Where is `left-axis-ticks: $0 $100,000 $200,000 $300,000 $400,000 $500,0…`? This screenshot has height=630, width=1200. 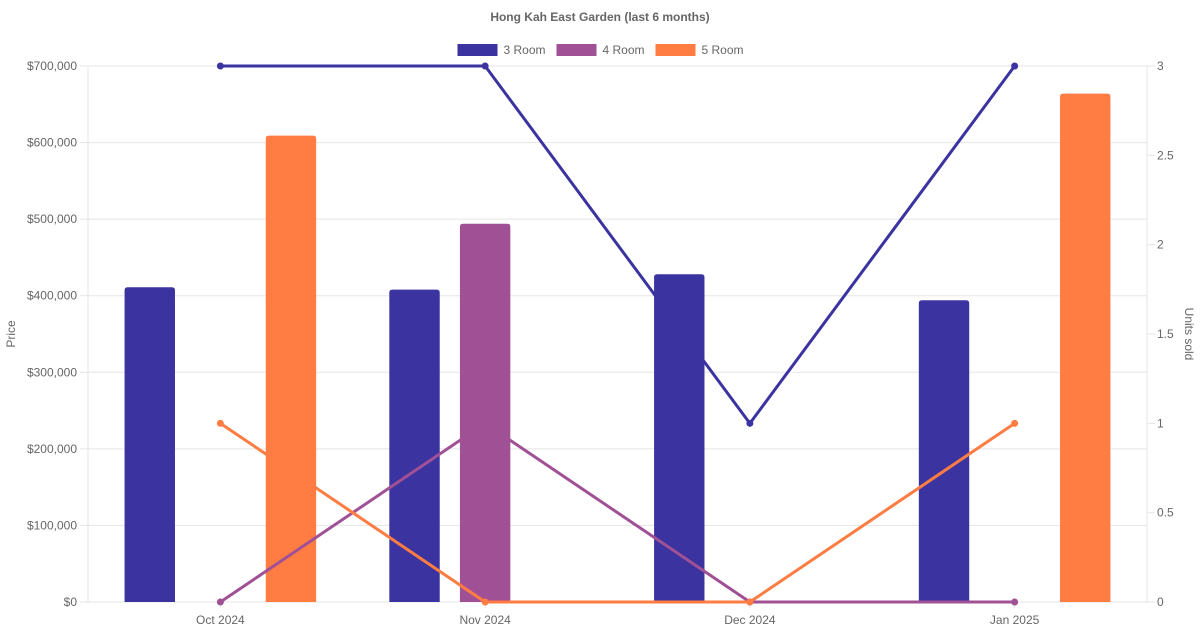 left-axis-ticks: $0 $100,000 $200,000 $300,000 $400,000 $500,0… is located at coordinates (52, 334).